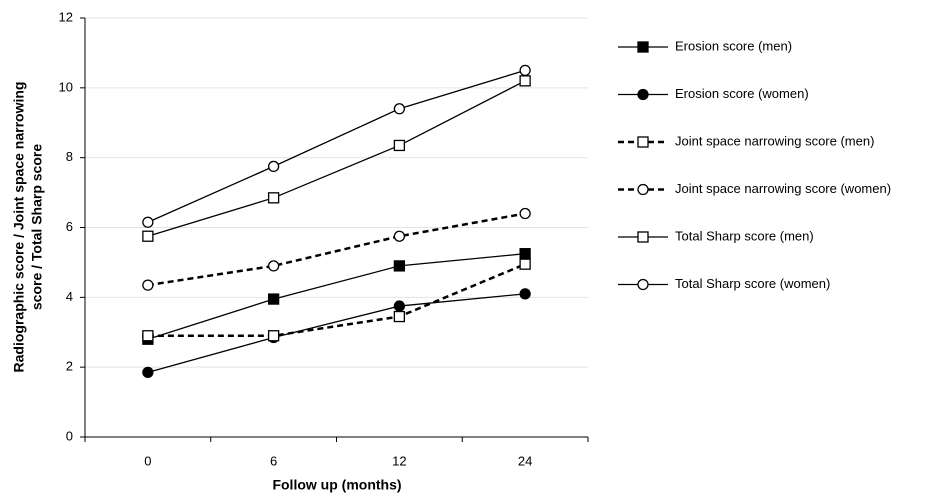 Image resolution: width=943 pixels, height=498 pixels. I want to click on y-tick-label: 12, so click(66, 16).